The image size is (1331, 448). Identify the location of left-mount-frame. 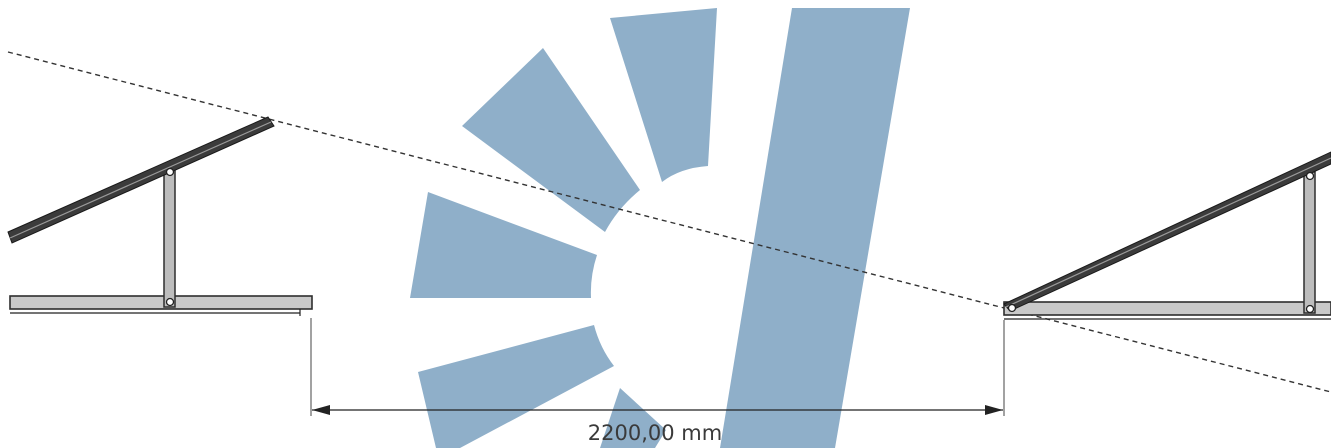
(160, 216).